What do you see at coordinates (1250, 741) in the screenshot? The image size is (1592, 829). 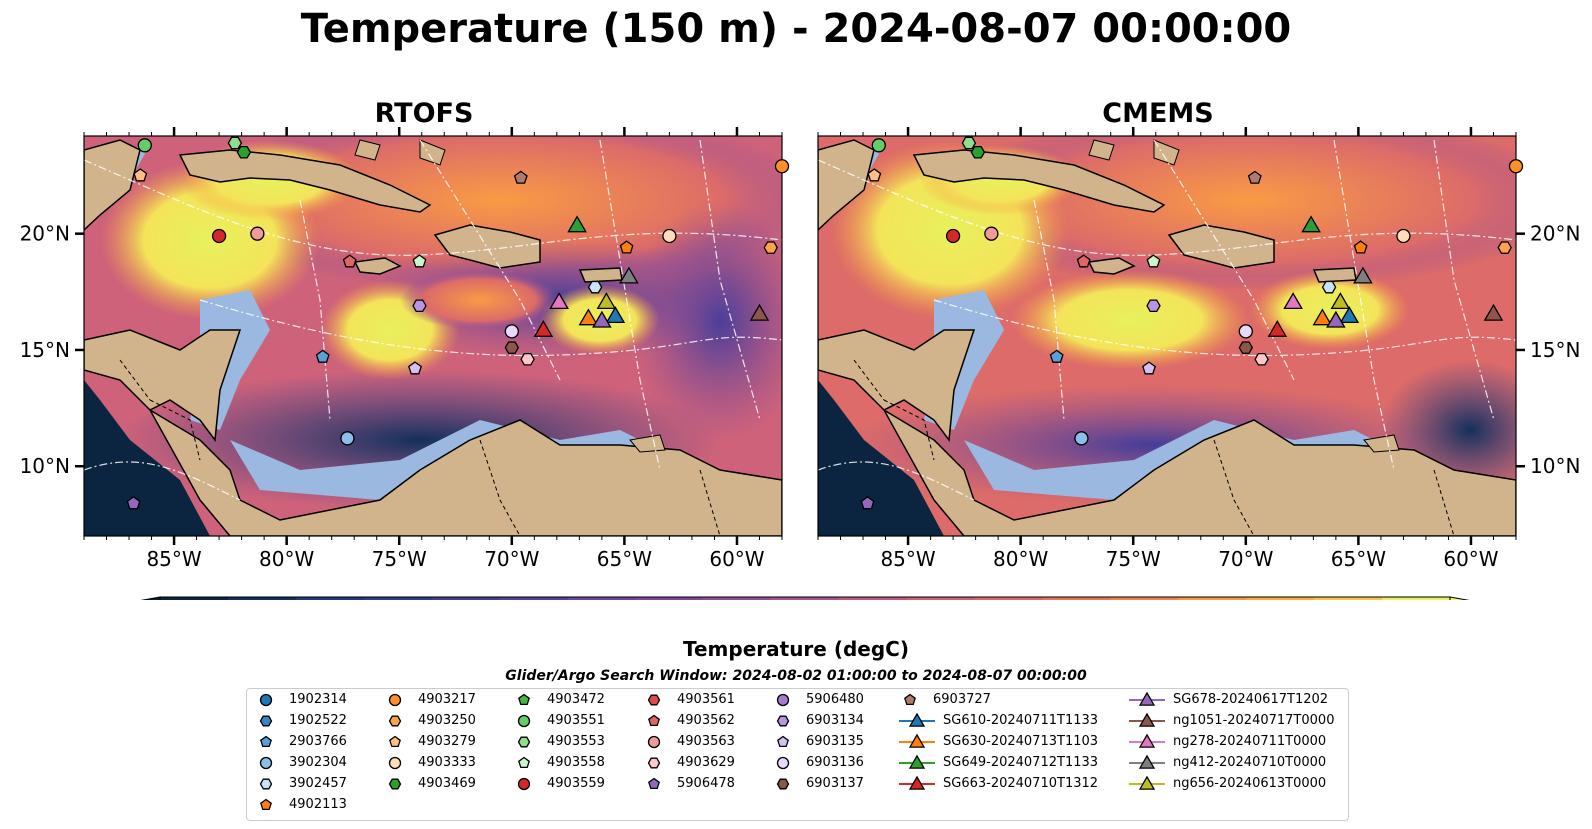 I see `legend-label: ng278-20240711T0000` at bounding box center [1250, 741].